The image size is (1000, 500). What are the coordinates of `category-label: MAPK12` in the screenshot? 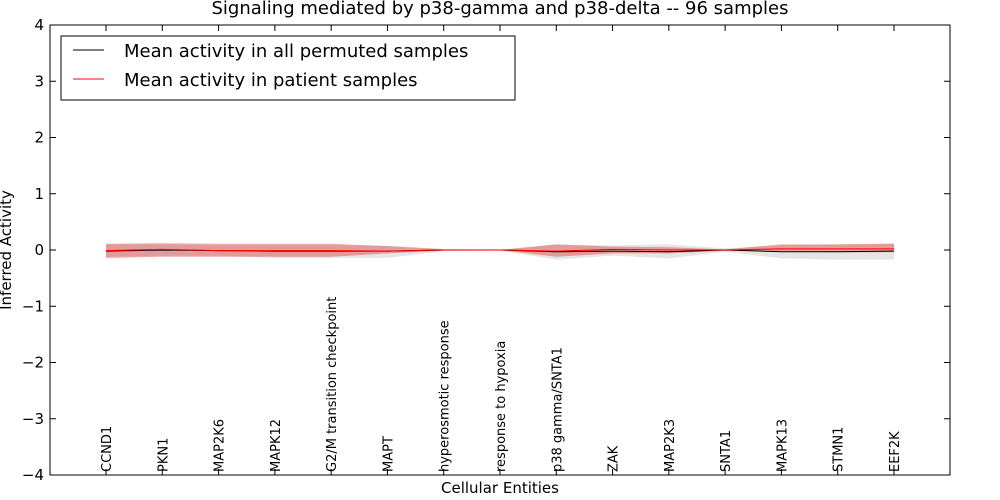 It's located at (276, 445).